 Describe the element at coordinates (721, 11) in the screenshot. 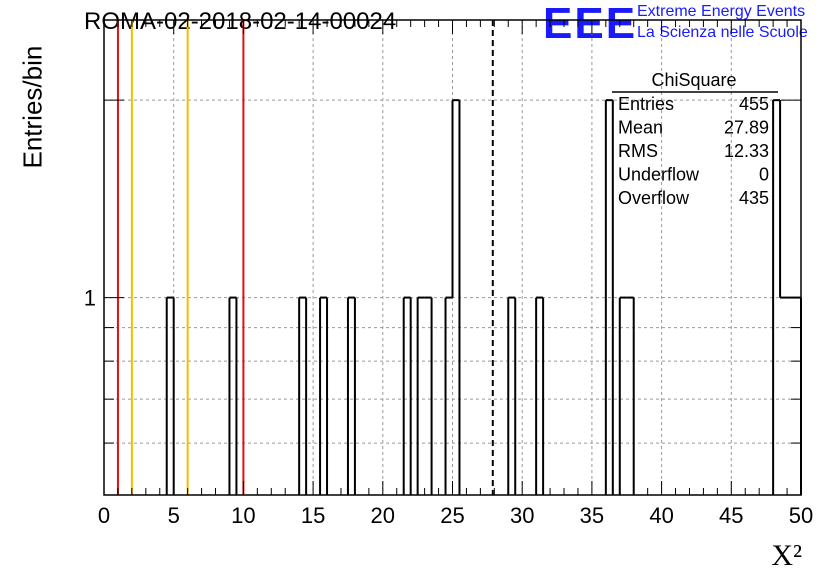

I see `logo-tagline-1: Extreme Energy Events` at that location.